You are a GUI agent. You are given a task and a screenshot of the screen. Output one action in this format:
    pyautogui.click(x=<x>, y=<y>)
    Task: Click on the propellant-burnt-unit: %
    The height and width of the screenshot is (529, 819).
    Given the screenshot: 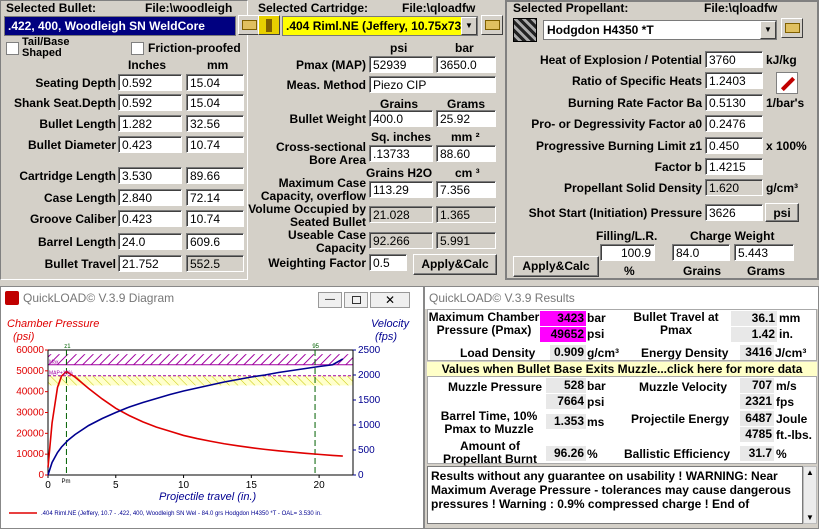 What is the action you would take?
    pyautogui.click(x=592, y=454)
    